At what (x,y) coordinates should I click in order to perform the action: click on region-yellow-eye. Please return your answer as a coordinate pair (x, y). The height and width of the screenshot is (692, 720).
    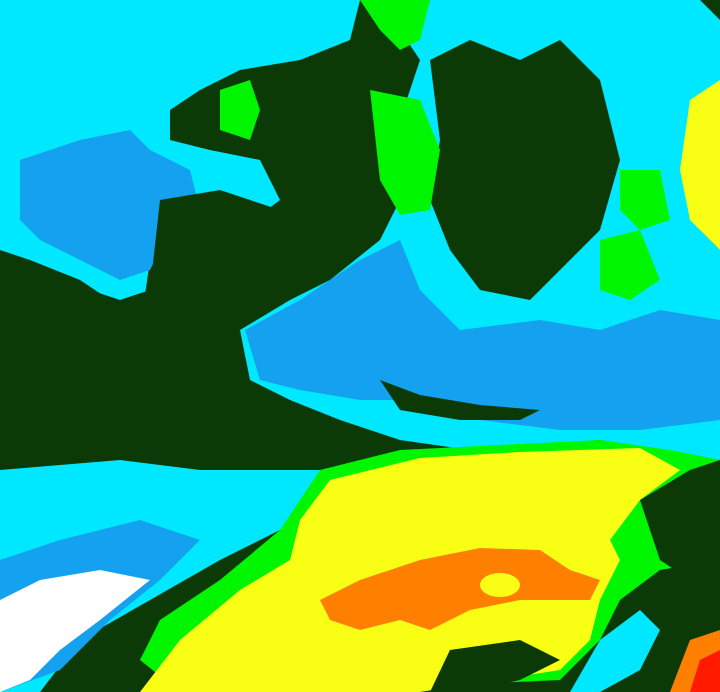
    Looking at the image, I should click on (500, 585).